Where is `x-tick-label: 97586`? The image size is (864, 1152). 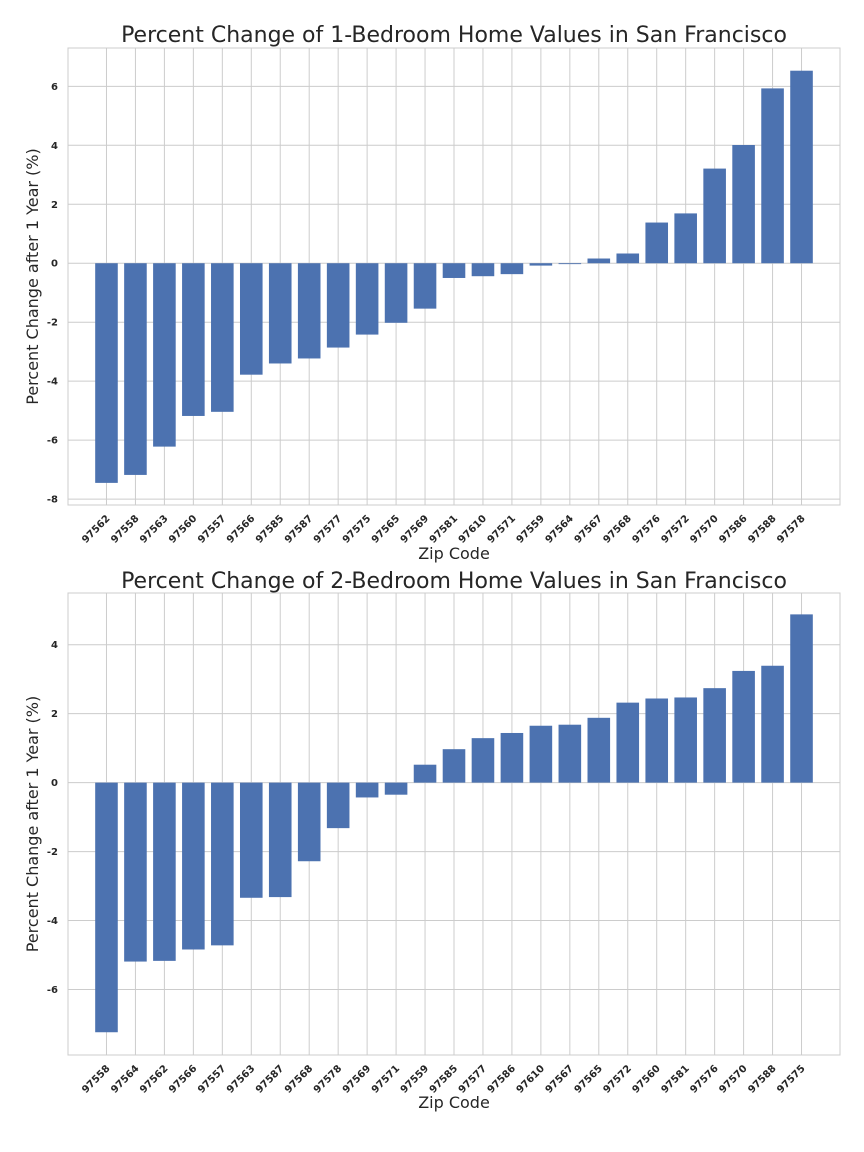
x-tick-label: 97586 is located at coordinates (733, 529).